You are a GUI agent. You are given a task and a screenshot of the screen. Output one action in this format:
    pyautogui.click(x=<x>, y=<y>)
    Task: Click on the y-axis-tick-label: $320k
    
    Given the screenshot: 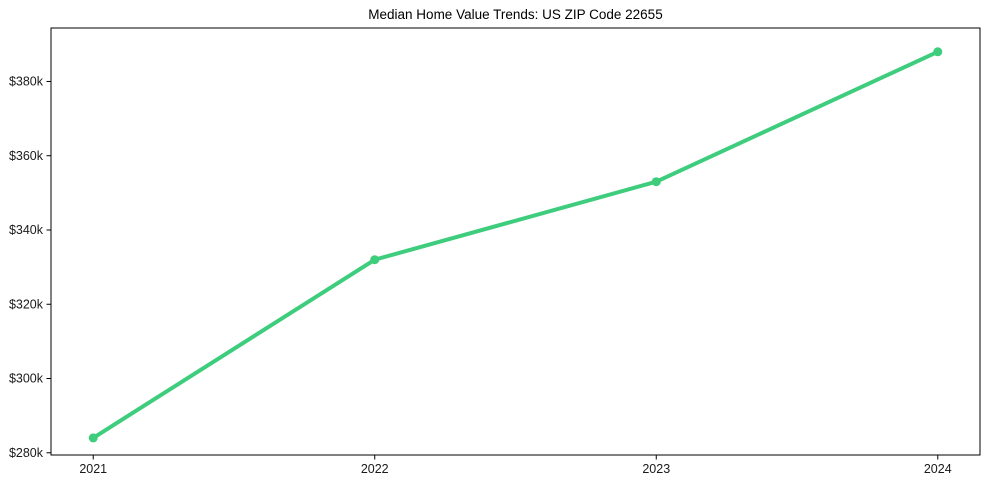 What is the action you would take?
    pyautogui.click(x=26, y=304)
    